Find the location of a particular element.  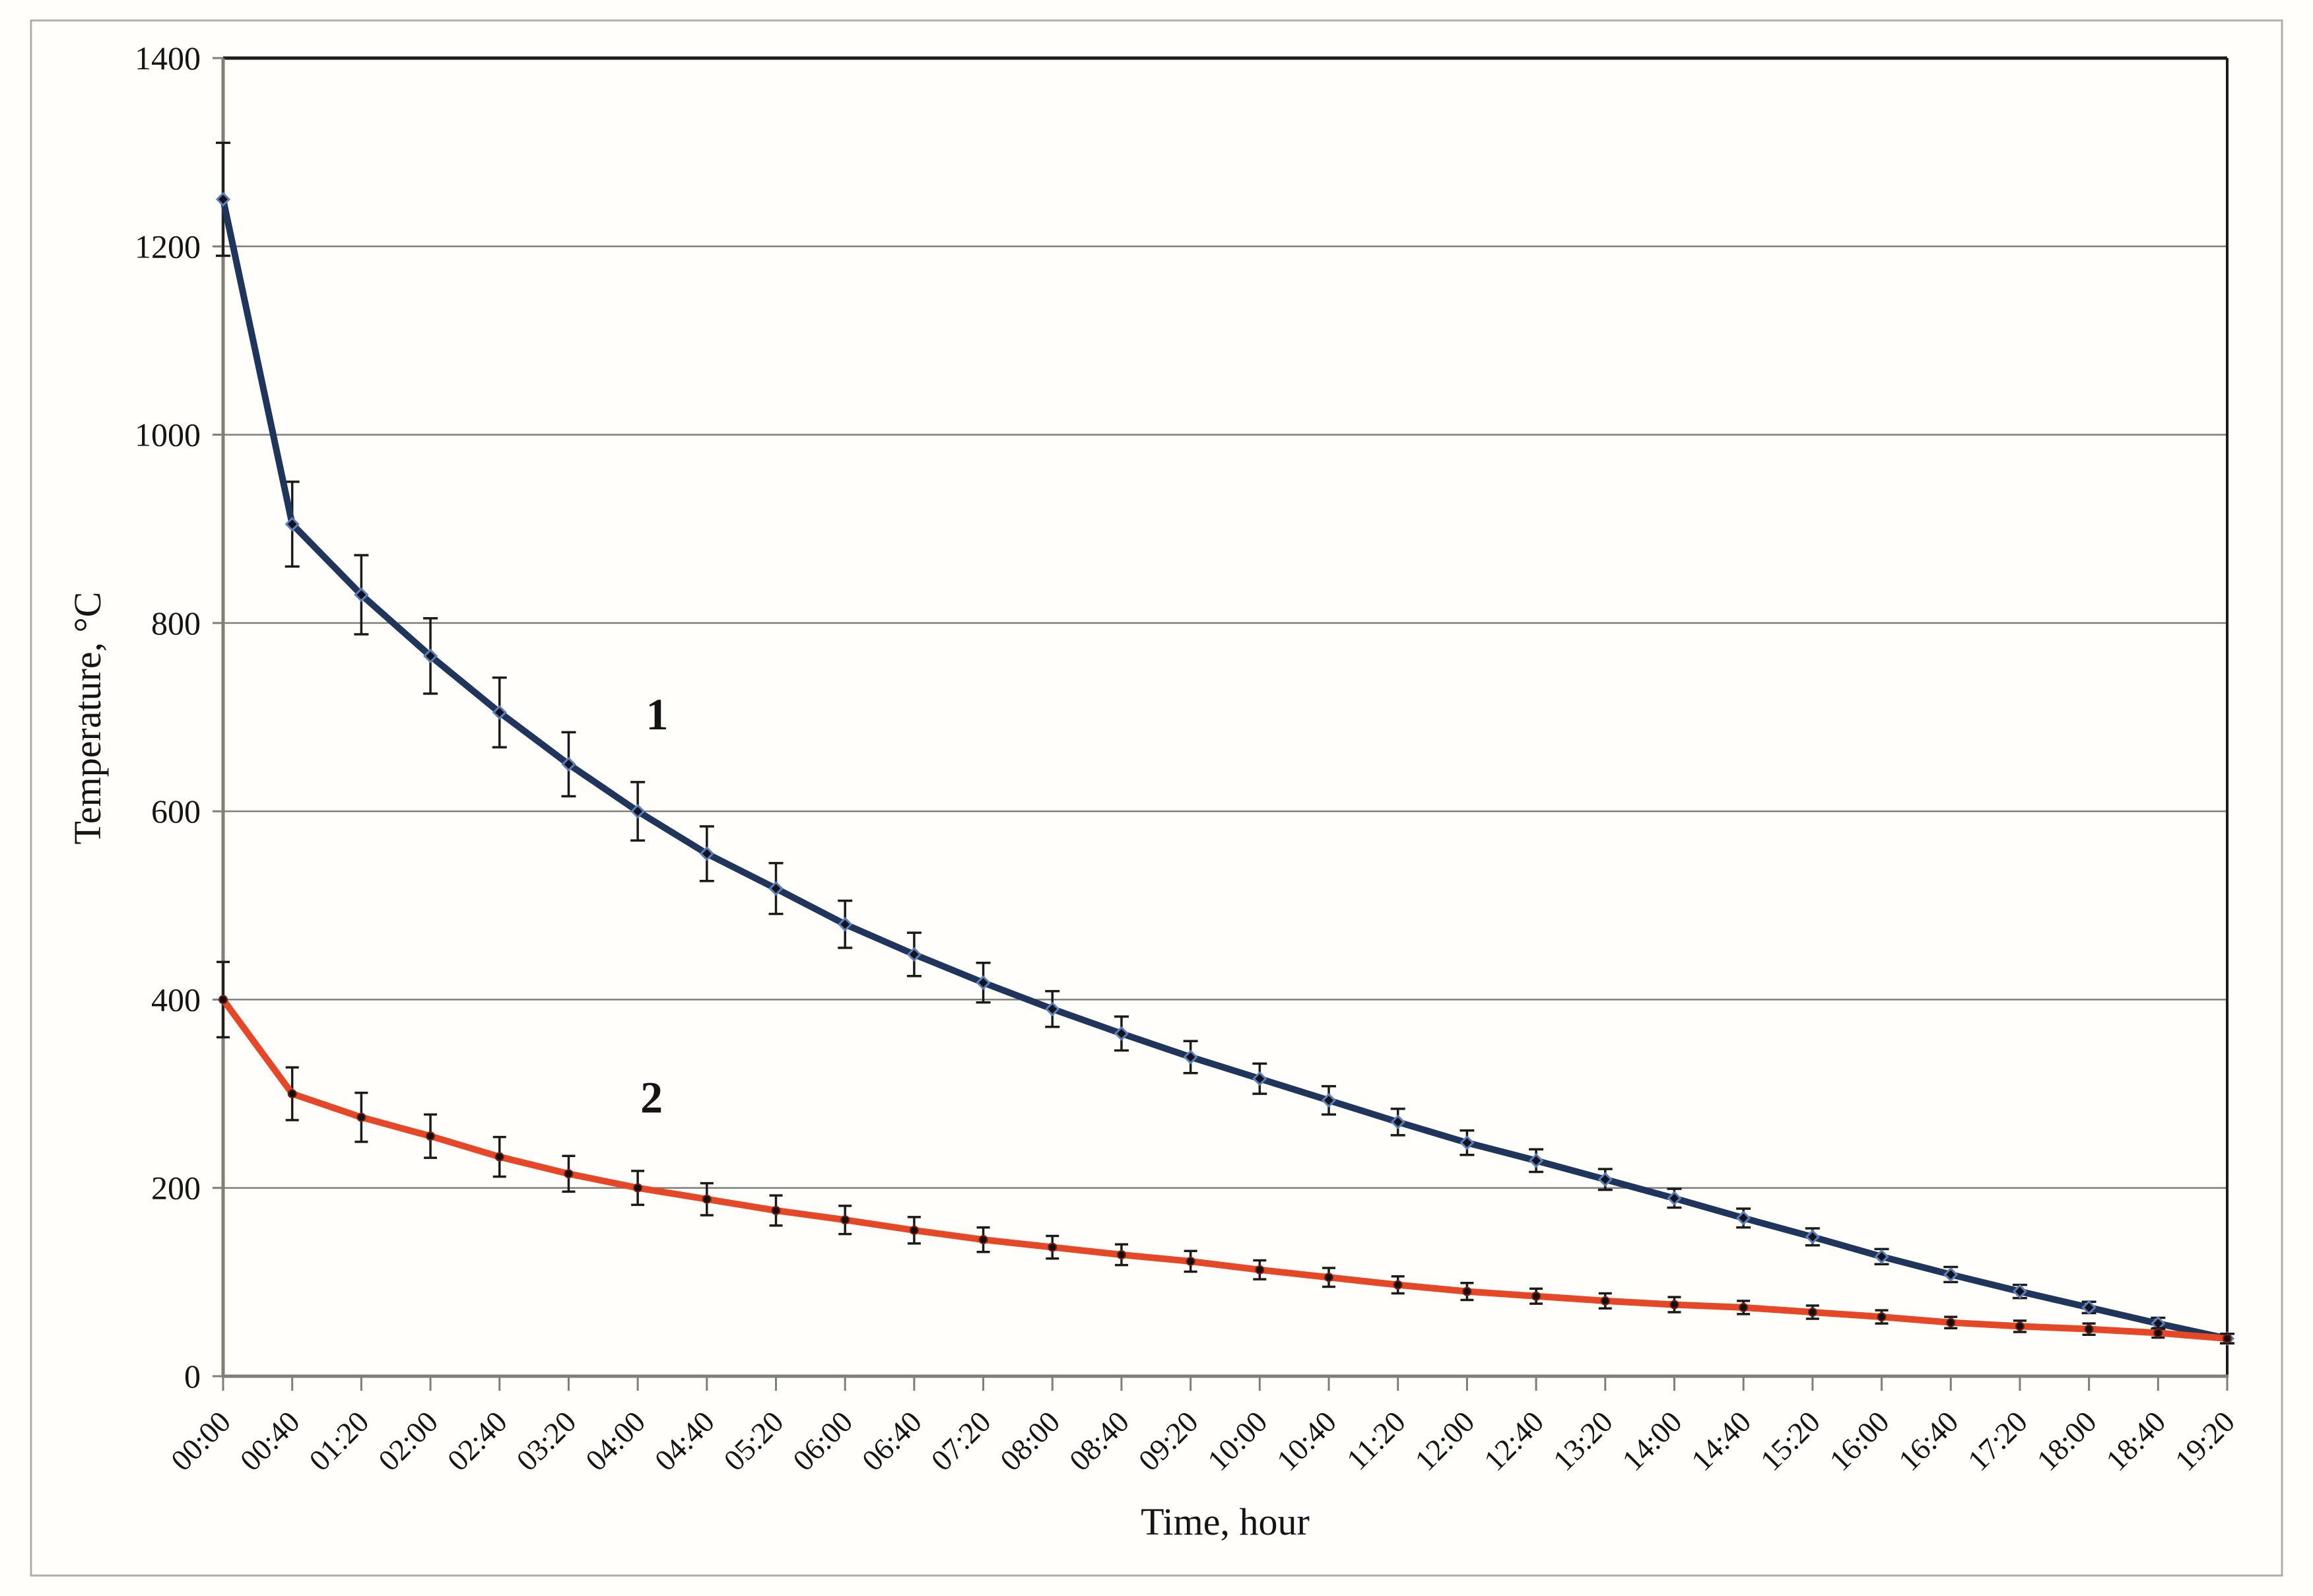

y-tick-label-600: 600 is located at coordinates (176, 811).